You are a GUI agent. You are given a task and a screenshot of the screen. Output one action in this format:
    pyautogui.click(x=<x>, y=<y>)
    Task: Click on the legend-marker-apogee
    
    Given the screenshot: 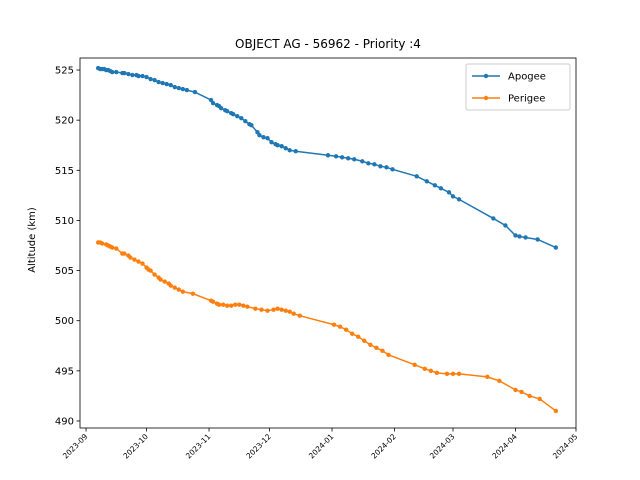 What is the action you would take?
    pyautogui.click(x=486, y=76)
    